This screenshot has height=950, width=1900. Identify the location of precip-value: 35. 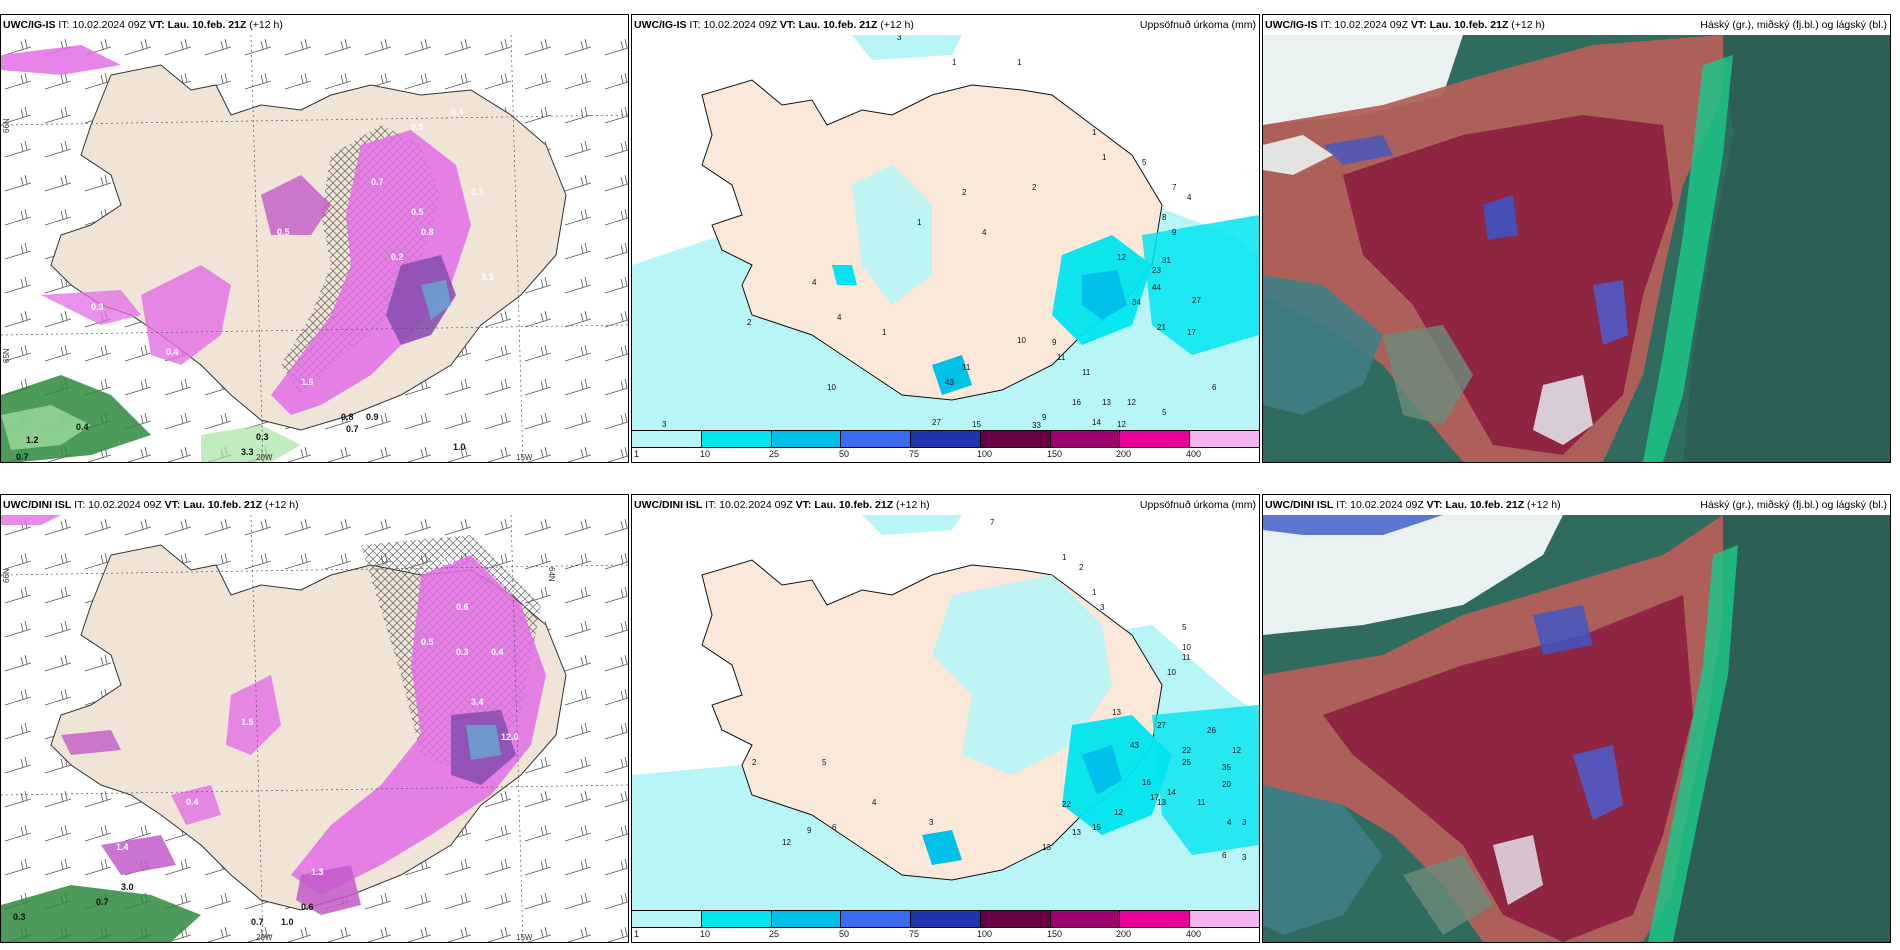
(1226, 767).